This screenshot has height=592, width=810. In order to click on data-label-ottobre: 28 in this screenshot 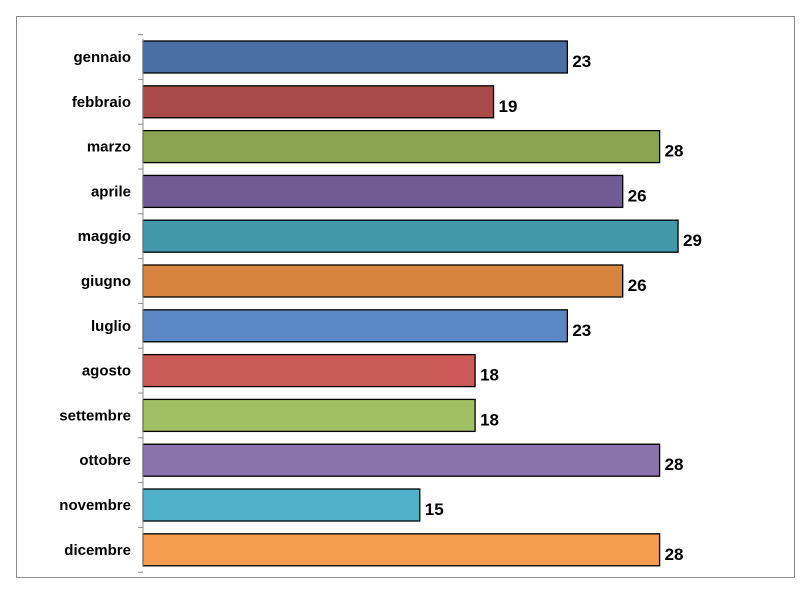, I will do `click(674, 464)`.